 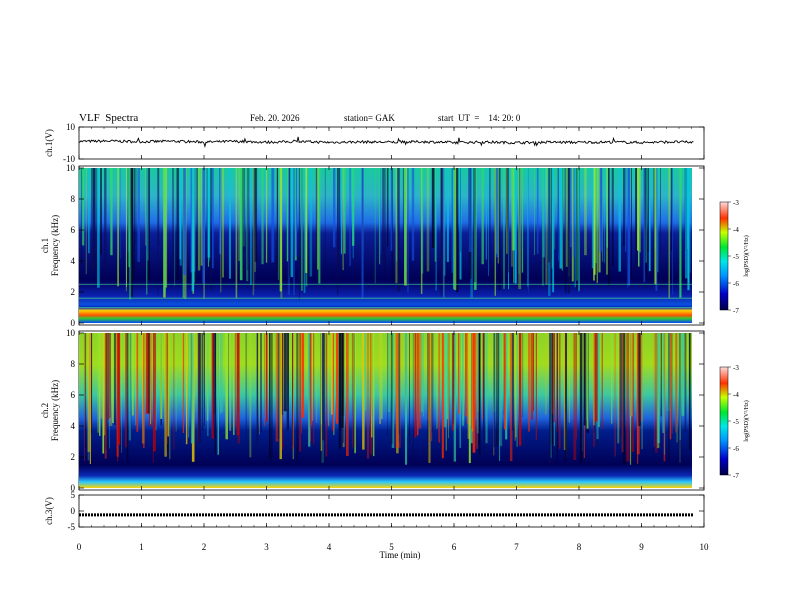 I want to click on y-tick-label: 0, so click(x=73, y=323).